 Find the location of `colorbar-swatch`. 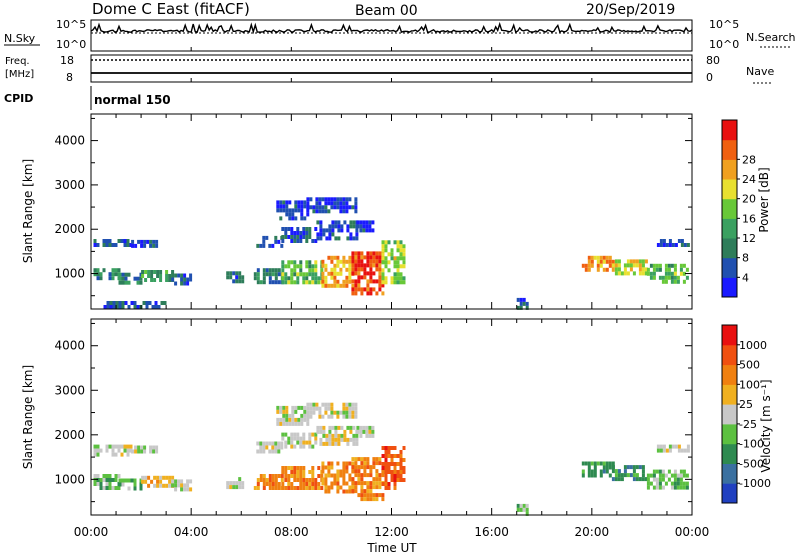

colorbar-swatch is located at coordinates (729, 453).